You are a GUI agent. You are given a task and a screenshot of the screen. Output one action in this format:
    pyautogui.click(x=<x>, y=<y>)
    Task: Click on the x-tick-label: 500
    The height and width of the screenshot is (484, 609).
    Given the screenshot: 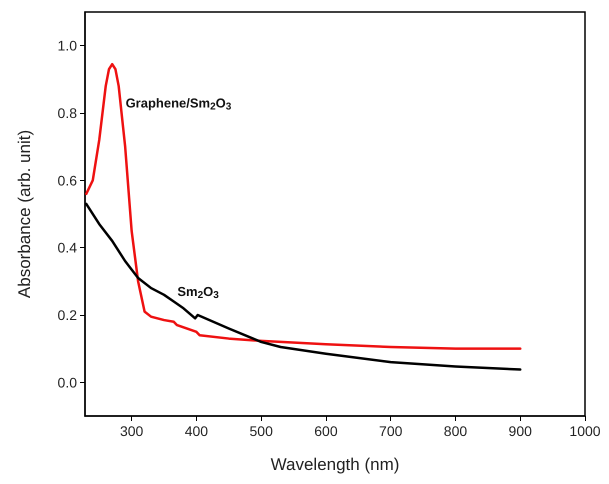 What is the action you would take?
    pyautogui.click(x=261, y=431)
    